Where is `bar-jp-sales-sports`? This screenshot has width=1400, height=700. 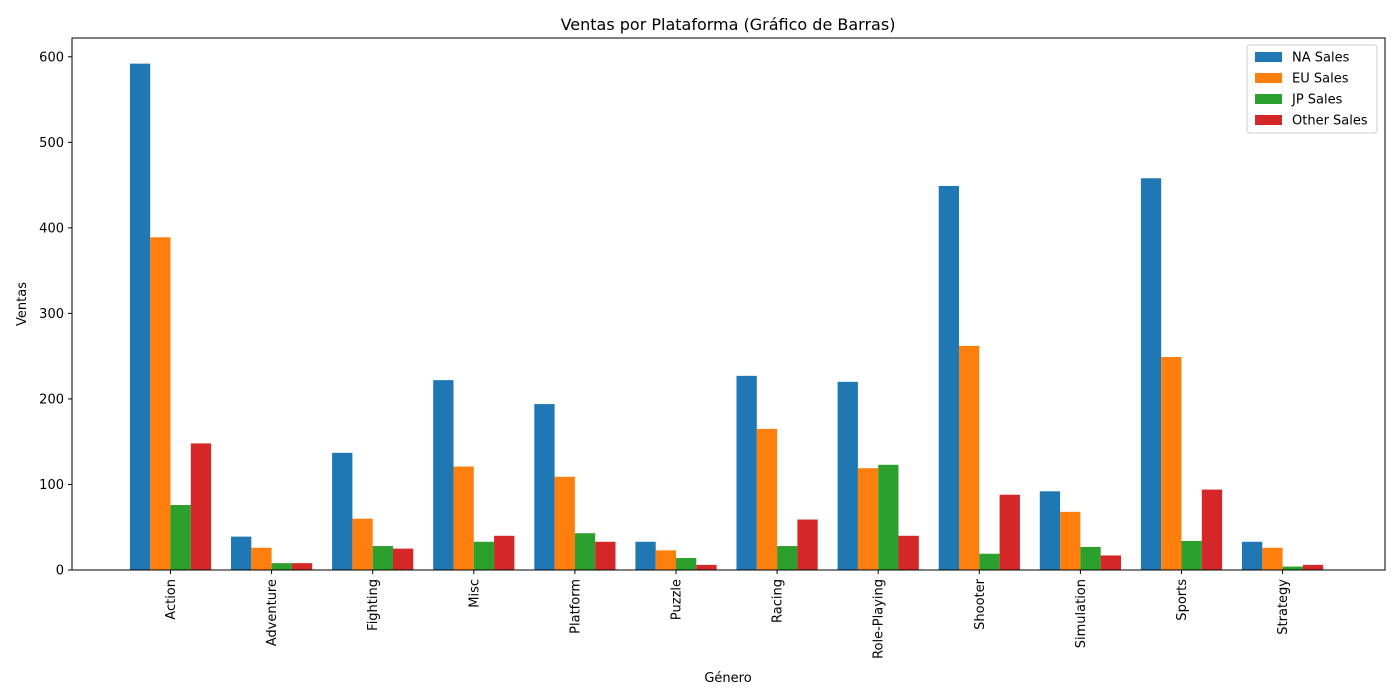
bar-jp-sales-sports is located at coordinates (1191, 555).